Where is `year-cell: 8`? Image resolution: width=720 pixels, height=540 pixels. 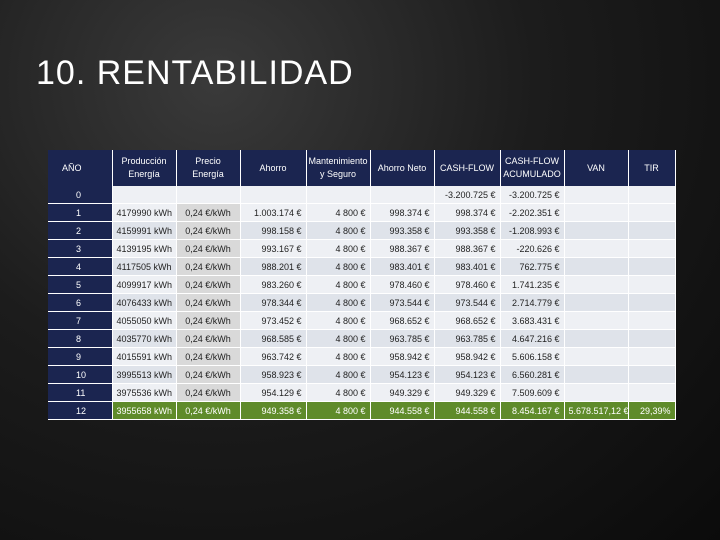
year-cell: 8 is located at coordinates (80, 338).